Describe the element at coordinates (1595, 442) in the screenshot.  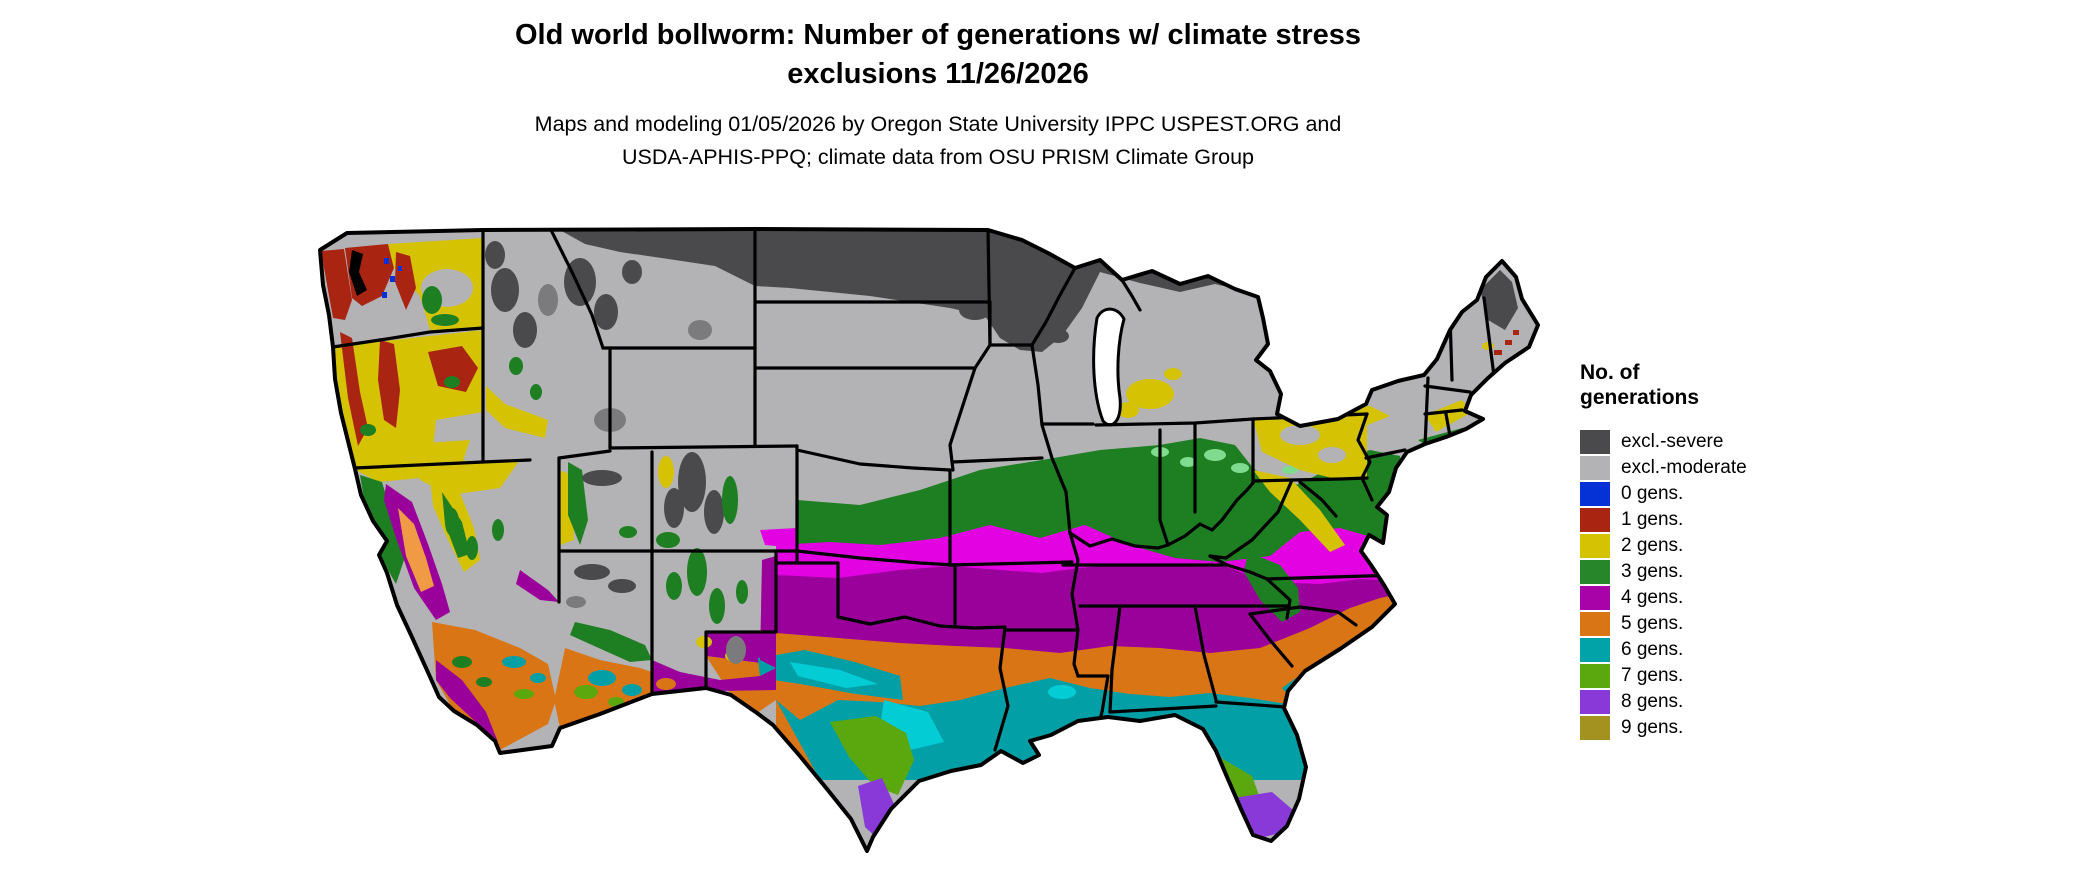
I see `swatch-excl-severe` at that location.